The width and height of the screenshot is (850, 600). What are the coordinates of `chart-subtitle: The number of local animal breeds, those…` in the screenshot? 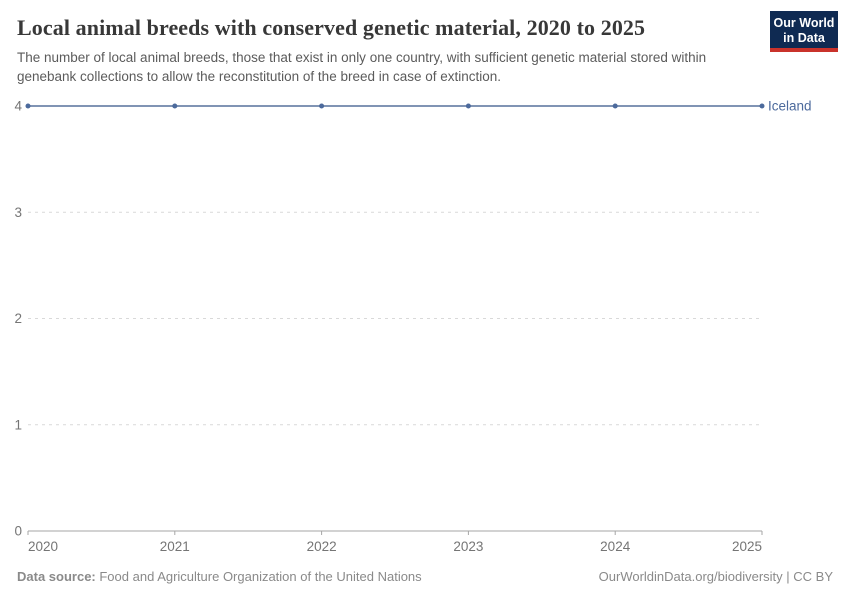 It's located at (362, 67).